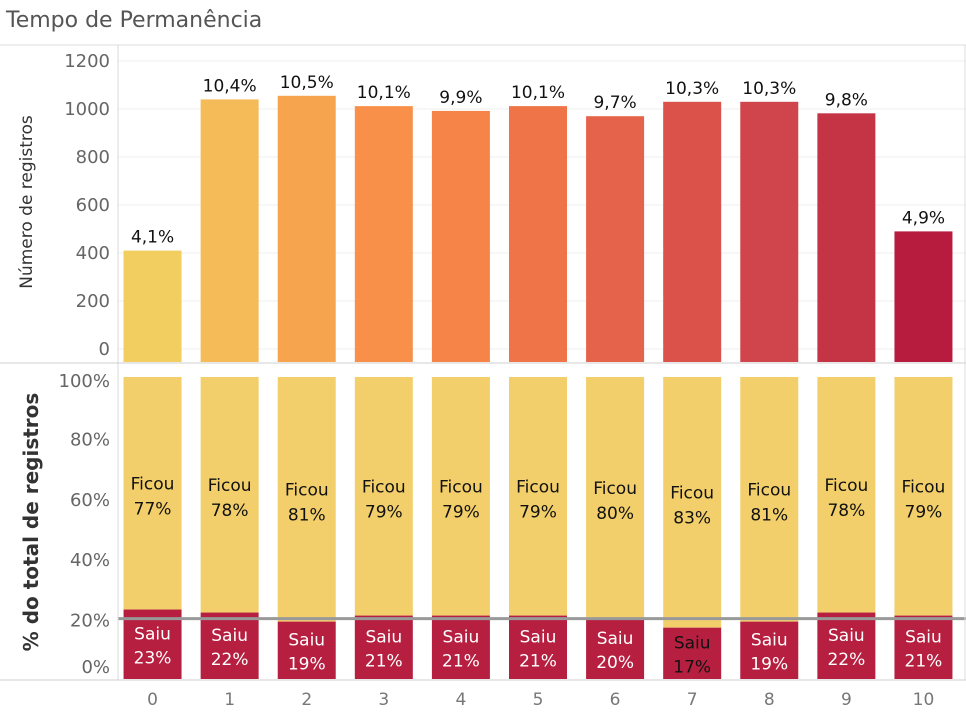 The width and height of the screenshot is (966, 720). Describe the element at coordinates (87, 61) in the screenshot. I see `y-tick-label-top: 1200` at that location.